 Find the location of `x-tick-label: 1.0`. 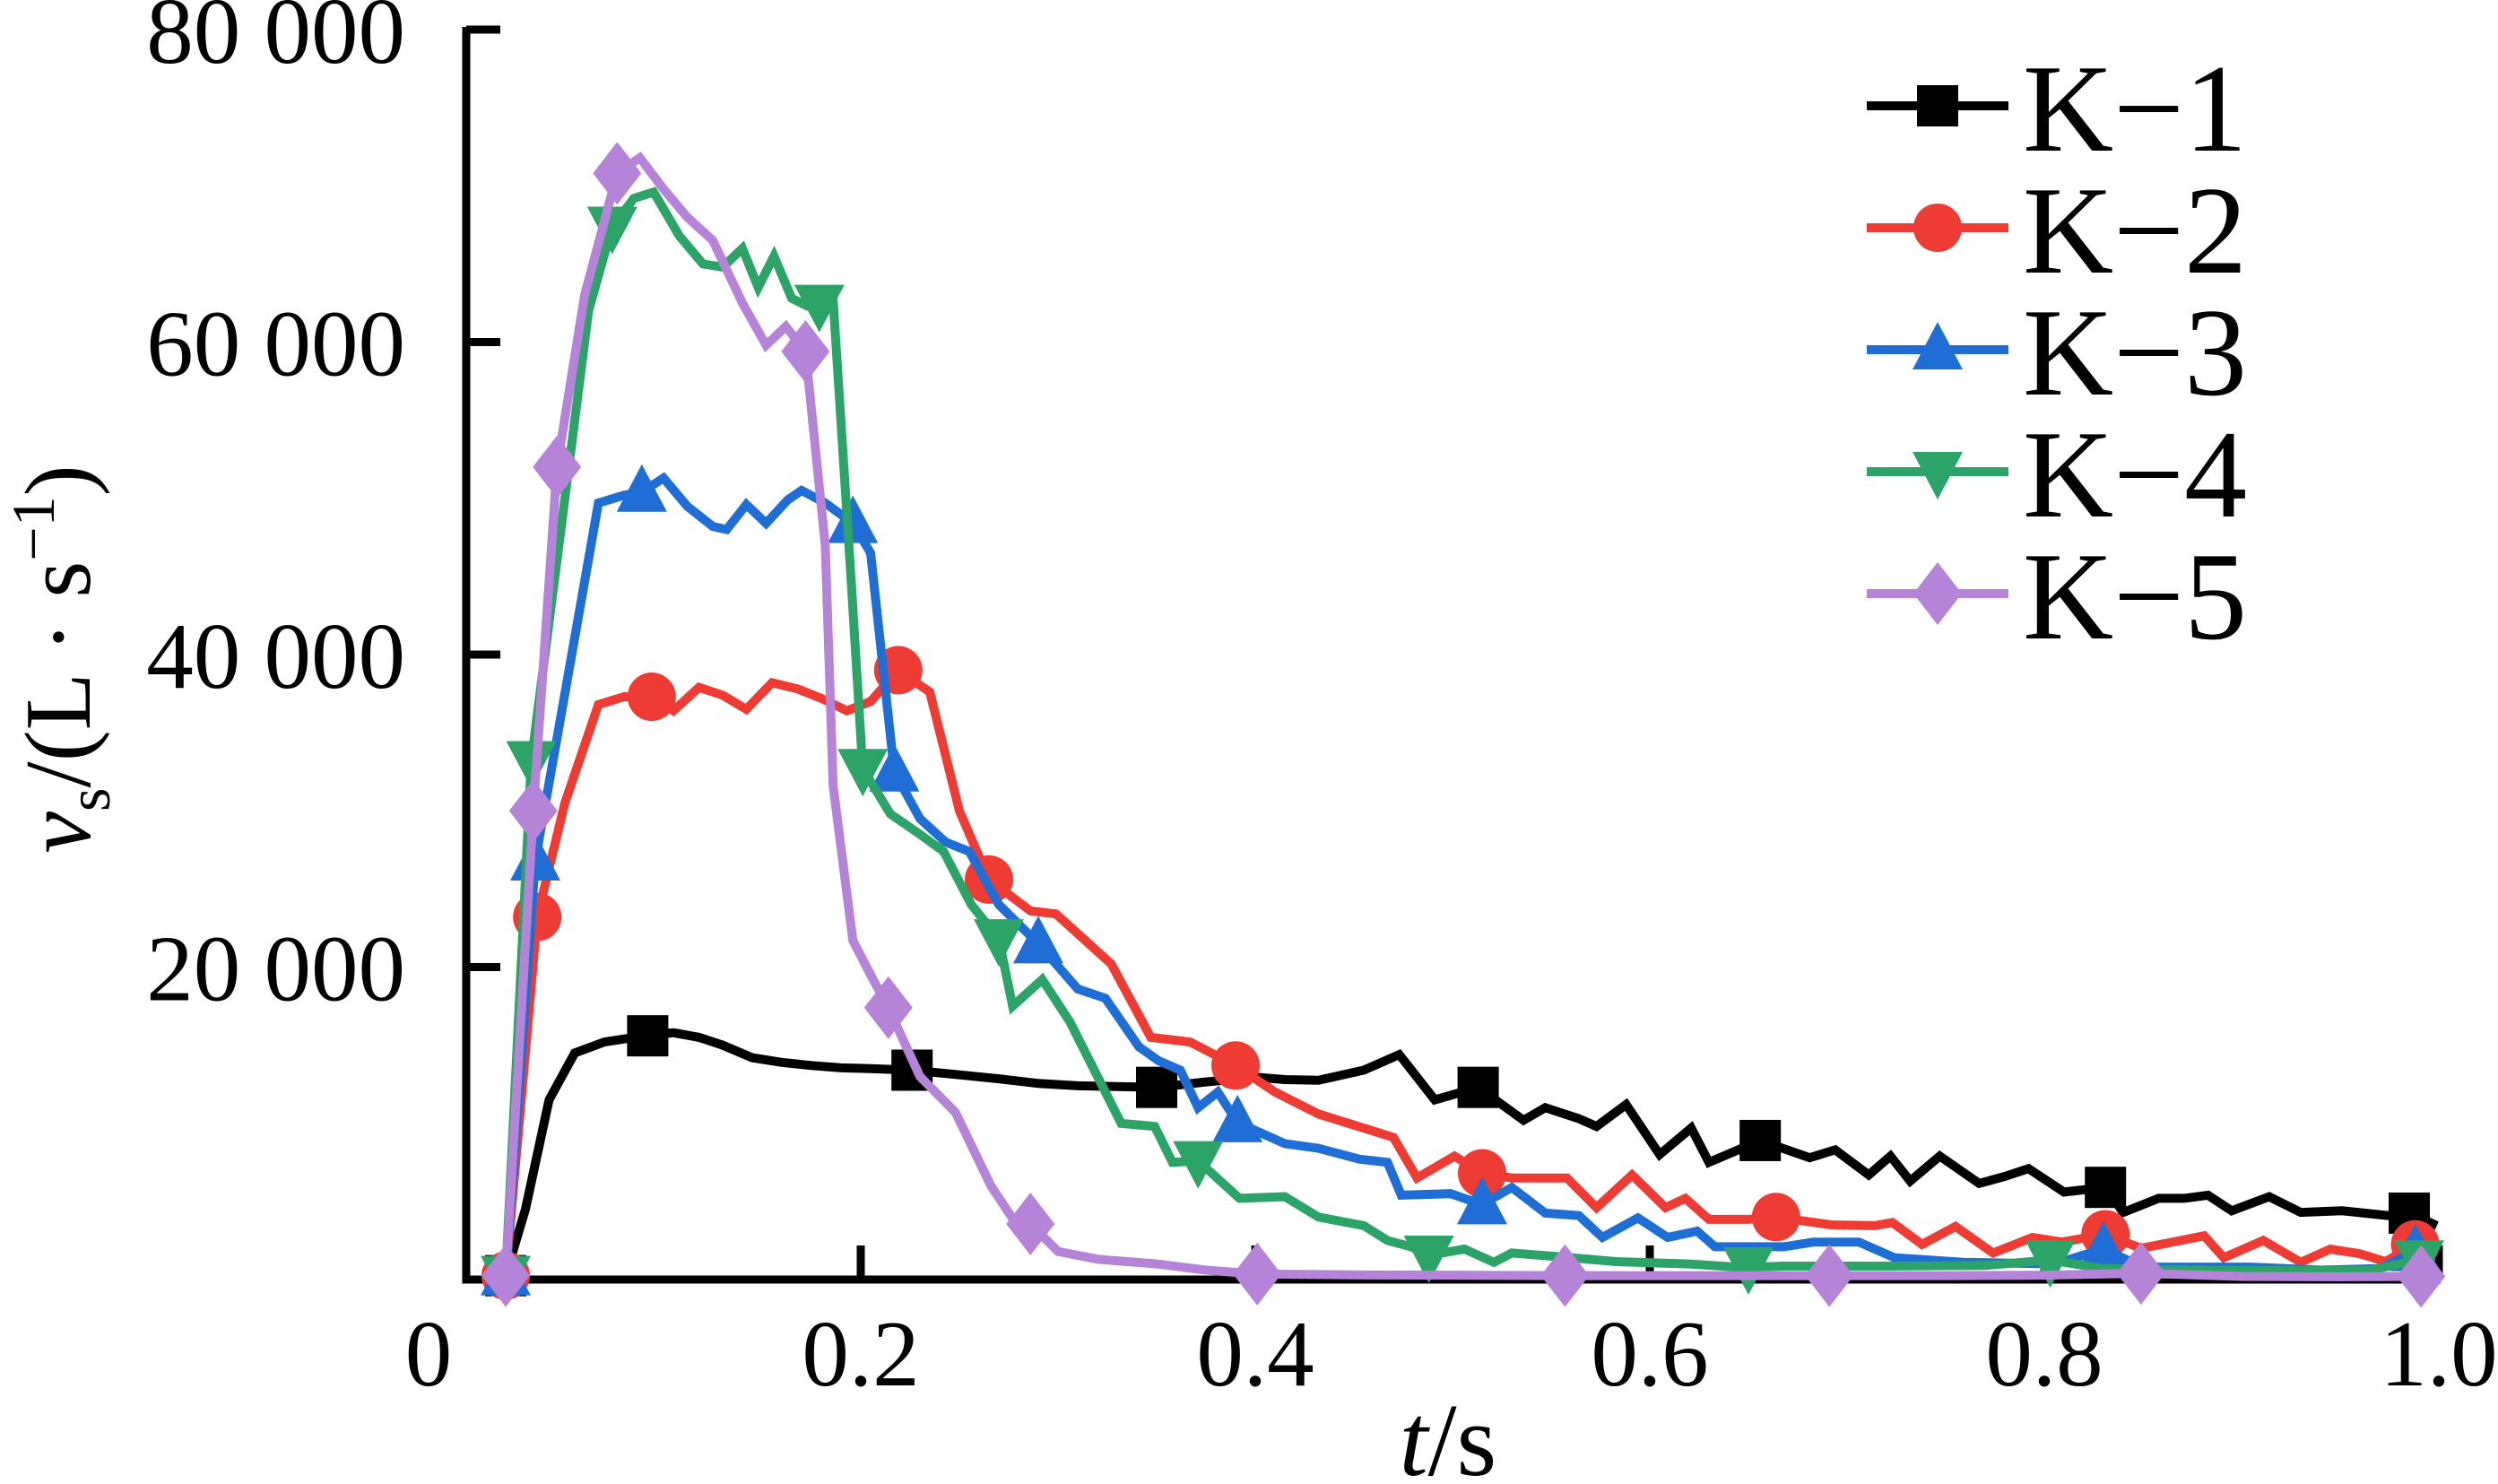

x-tick-label: 1.0 is located at coordinates (2438, 1353).